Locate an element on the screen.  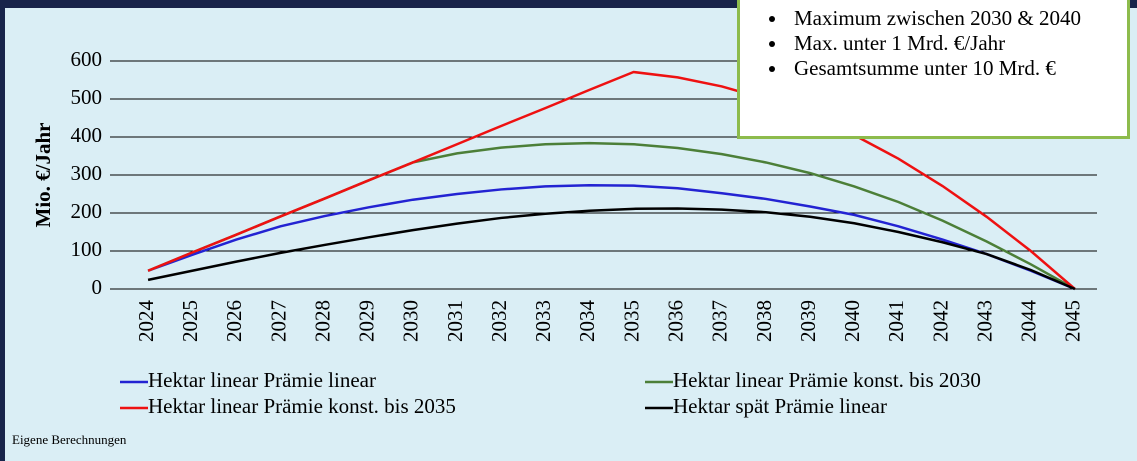
y-tick-label: 200 is located at coordinates (87, 211).